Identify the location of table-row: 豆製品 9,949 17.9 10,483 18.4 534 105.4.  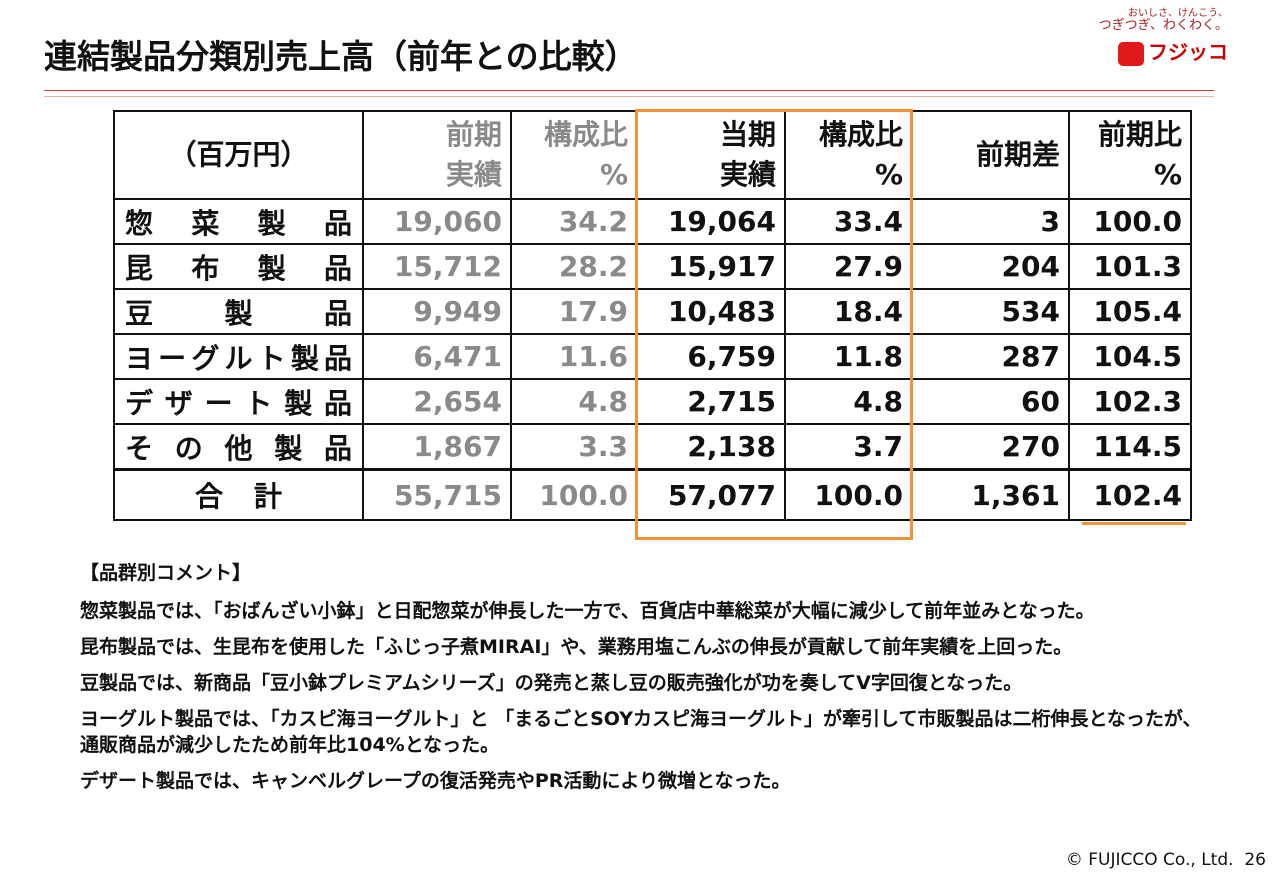
(652, 311).